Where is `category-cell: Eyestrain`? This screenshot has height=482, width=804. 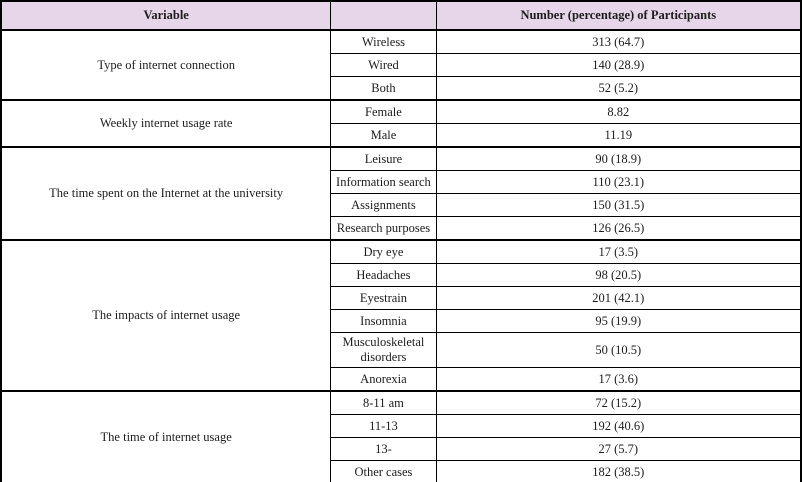
category-cell: Eyestrain is located at coordinates (383, 298).